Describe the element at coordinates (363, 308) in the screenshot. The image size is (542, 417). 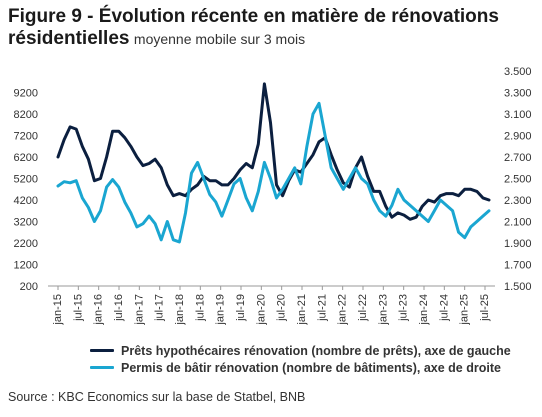
I see `x-tick-label: jul-22` at that location.